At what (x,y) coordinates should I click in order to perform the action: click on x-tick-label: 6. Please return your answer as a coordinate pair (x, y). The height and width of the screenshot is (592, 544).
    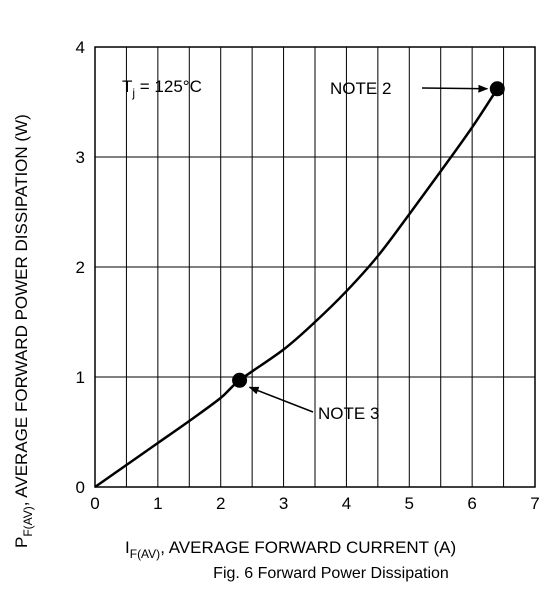
    Looking at the image, I should click on (471, 503).